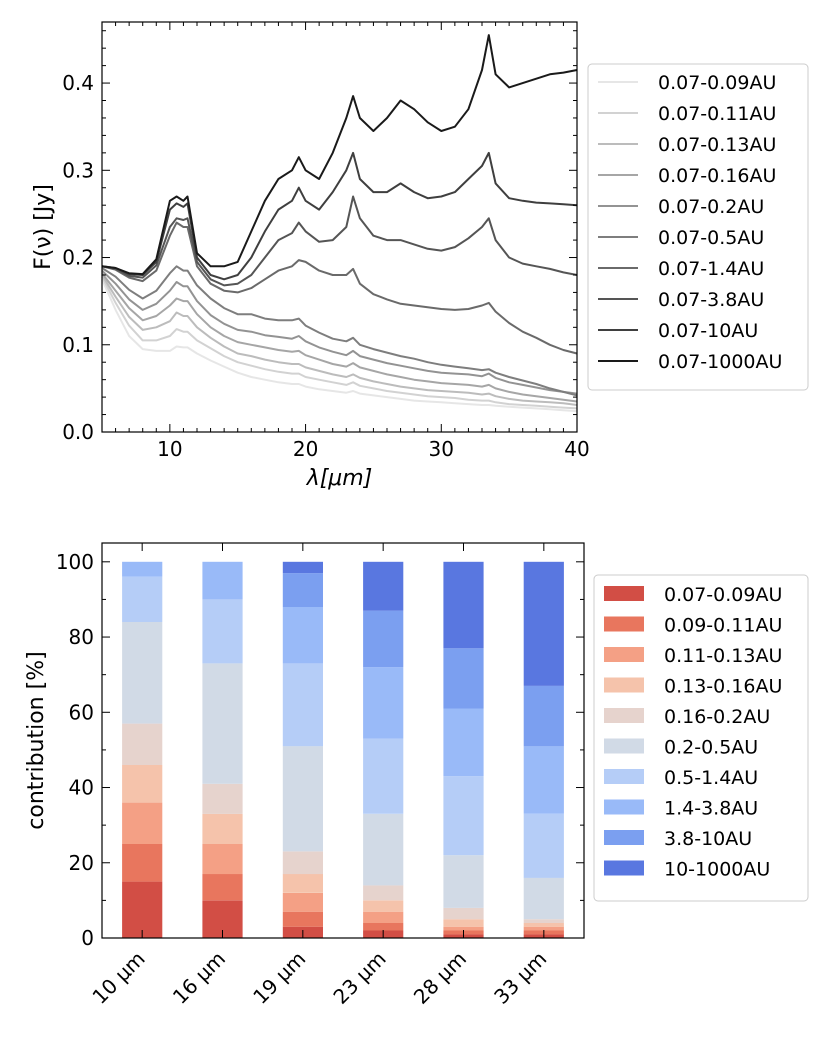 The height and width of the screenshot is (1038, 830). Describe the element at coordinates (78, 432) in the screenshot. I see `y-tick-label-0: 0.0` at that location.